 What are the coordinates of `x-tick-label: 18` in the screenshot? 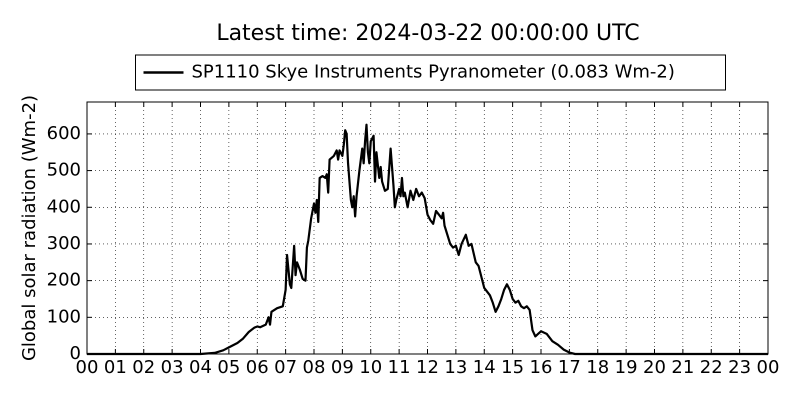 It's located at (597, 367).